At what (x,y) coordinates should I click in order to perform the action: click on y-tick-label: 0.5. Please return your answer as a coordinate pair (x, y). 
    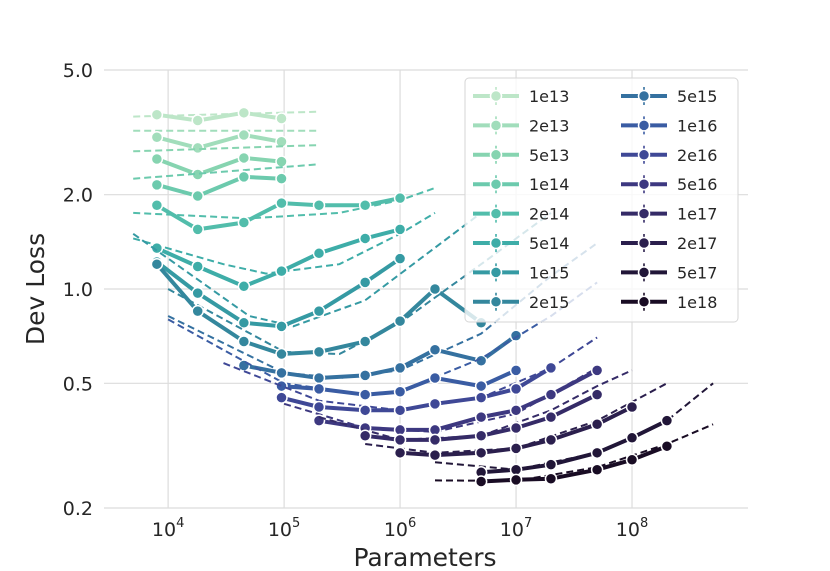
    Looking at the image, I should click on (78, 384).